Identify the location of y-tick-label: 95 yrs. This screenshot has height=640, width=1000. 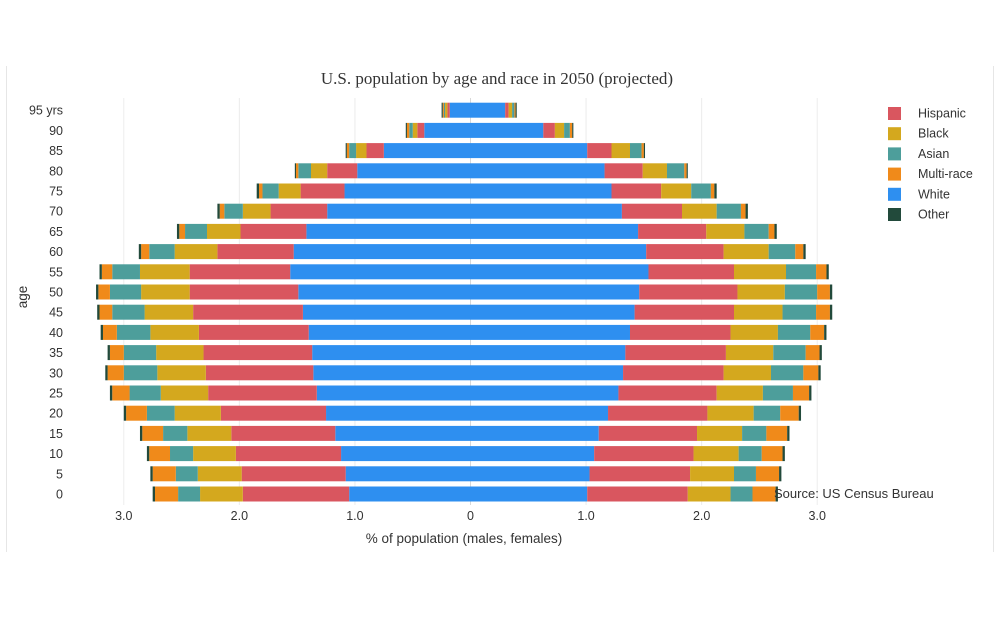
(46, 111).